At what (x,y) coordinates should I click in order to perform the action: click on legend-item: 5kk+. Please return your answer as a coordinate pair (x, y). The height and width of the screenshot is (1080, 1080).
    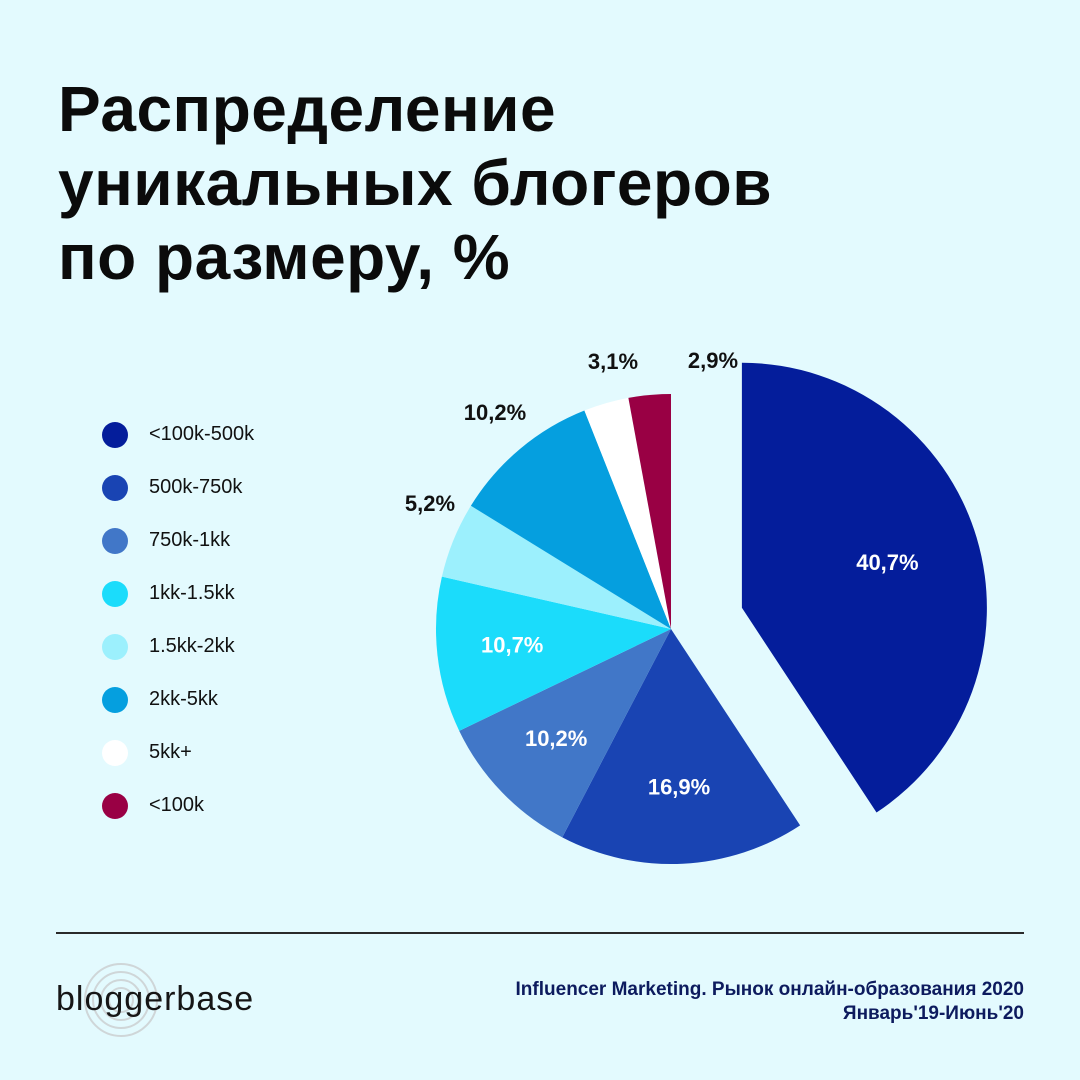
    Looking at the image, I should click on (178, 752).